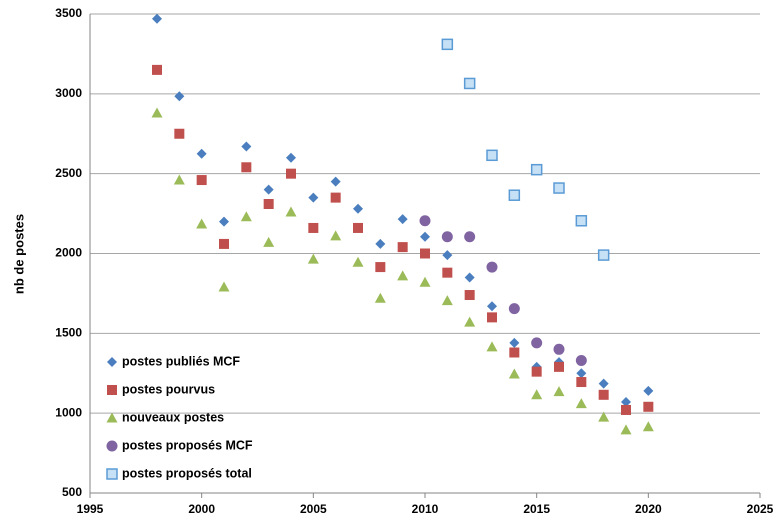  Describe the element at coordinates (72, 492) in the screenshot. I see `y-tick-label: 500` at that location.